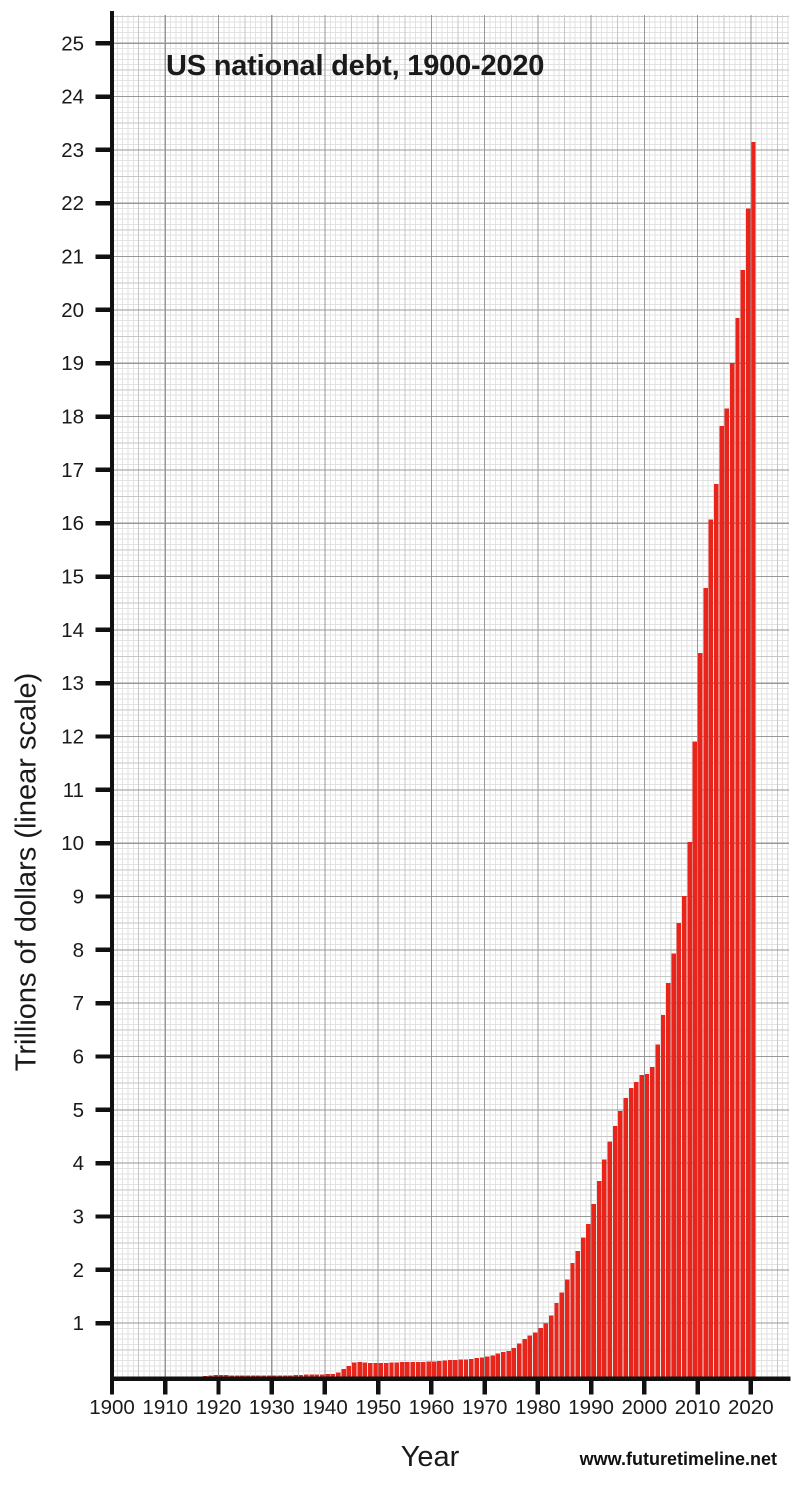 This screenshot has height=1490, width=800. What do you see at coordinates (221, 1376) in the screenshot?
I see `bar-1920` at bounding box center [221, 1376].